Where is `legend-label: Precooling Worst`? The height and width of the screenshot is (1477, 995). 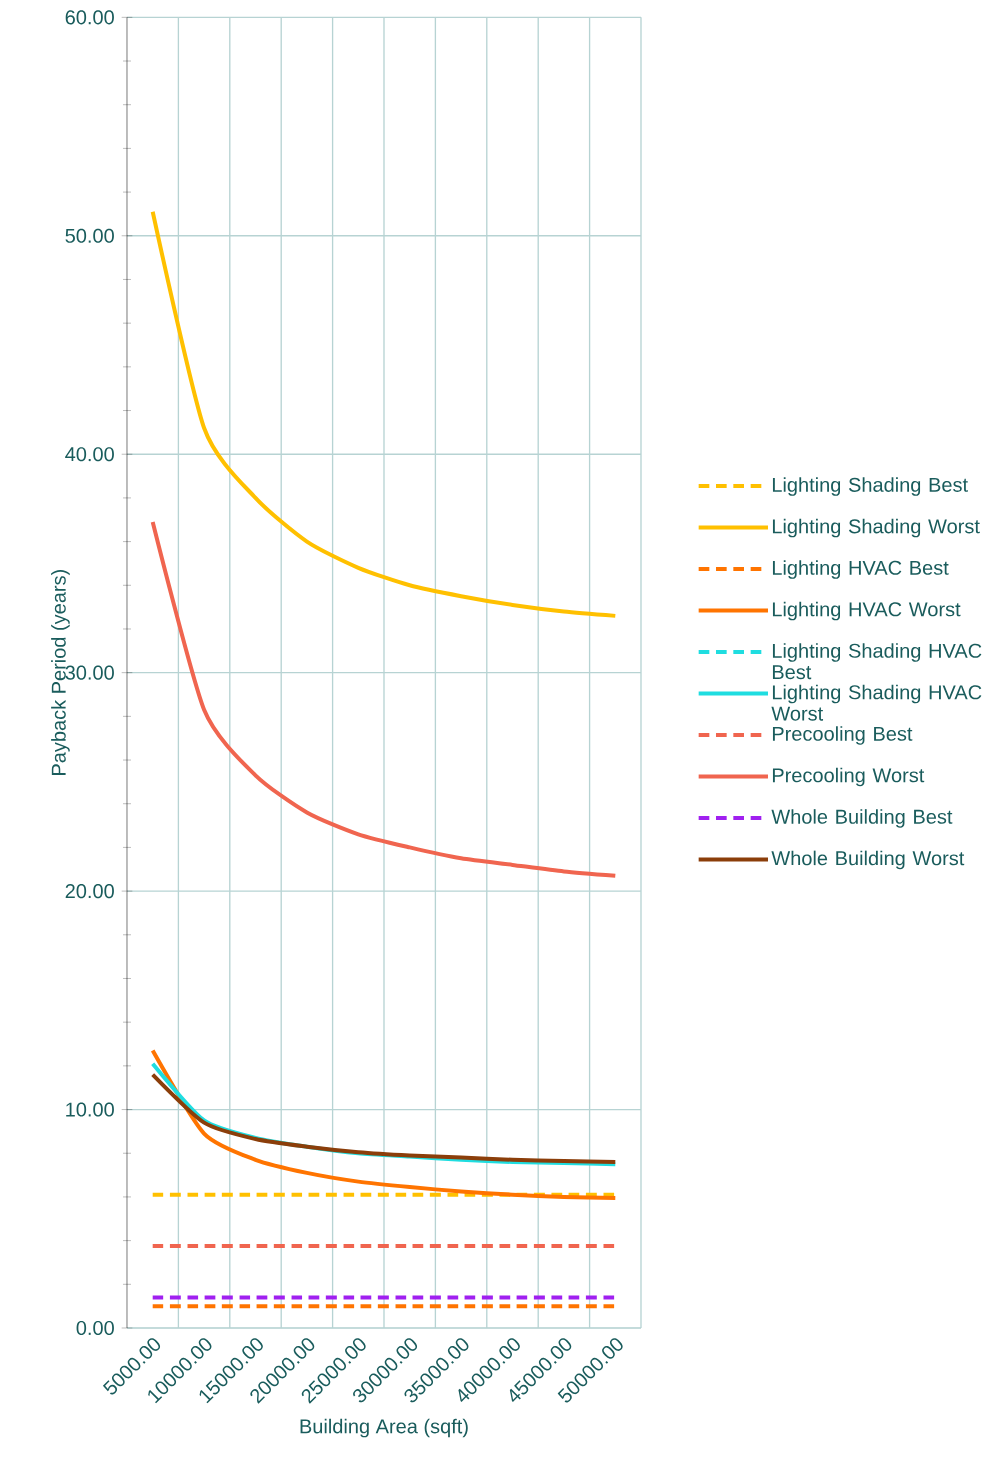
legend-label: Precooling Worst is located at coordinates (848, 777).